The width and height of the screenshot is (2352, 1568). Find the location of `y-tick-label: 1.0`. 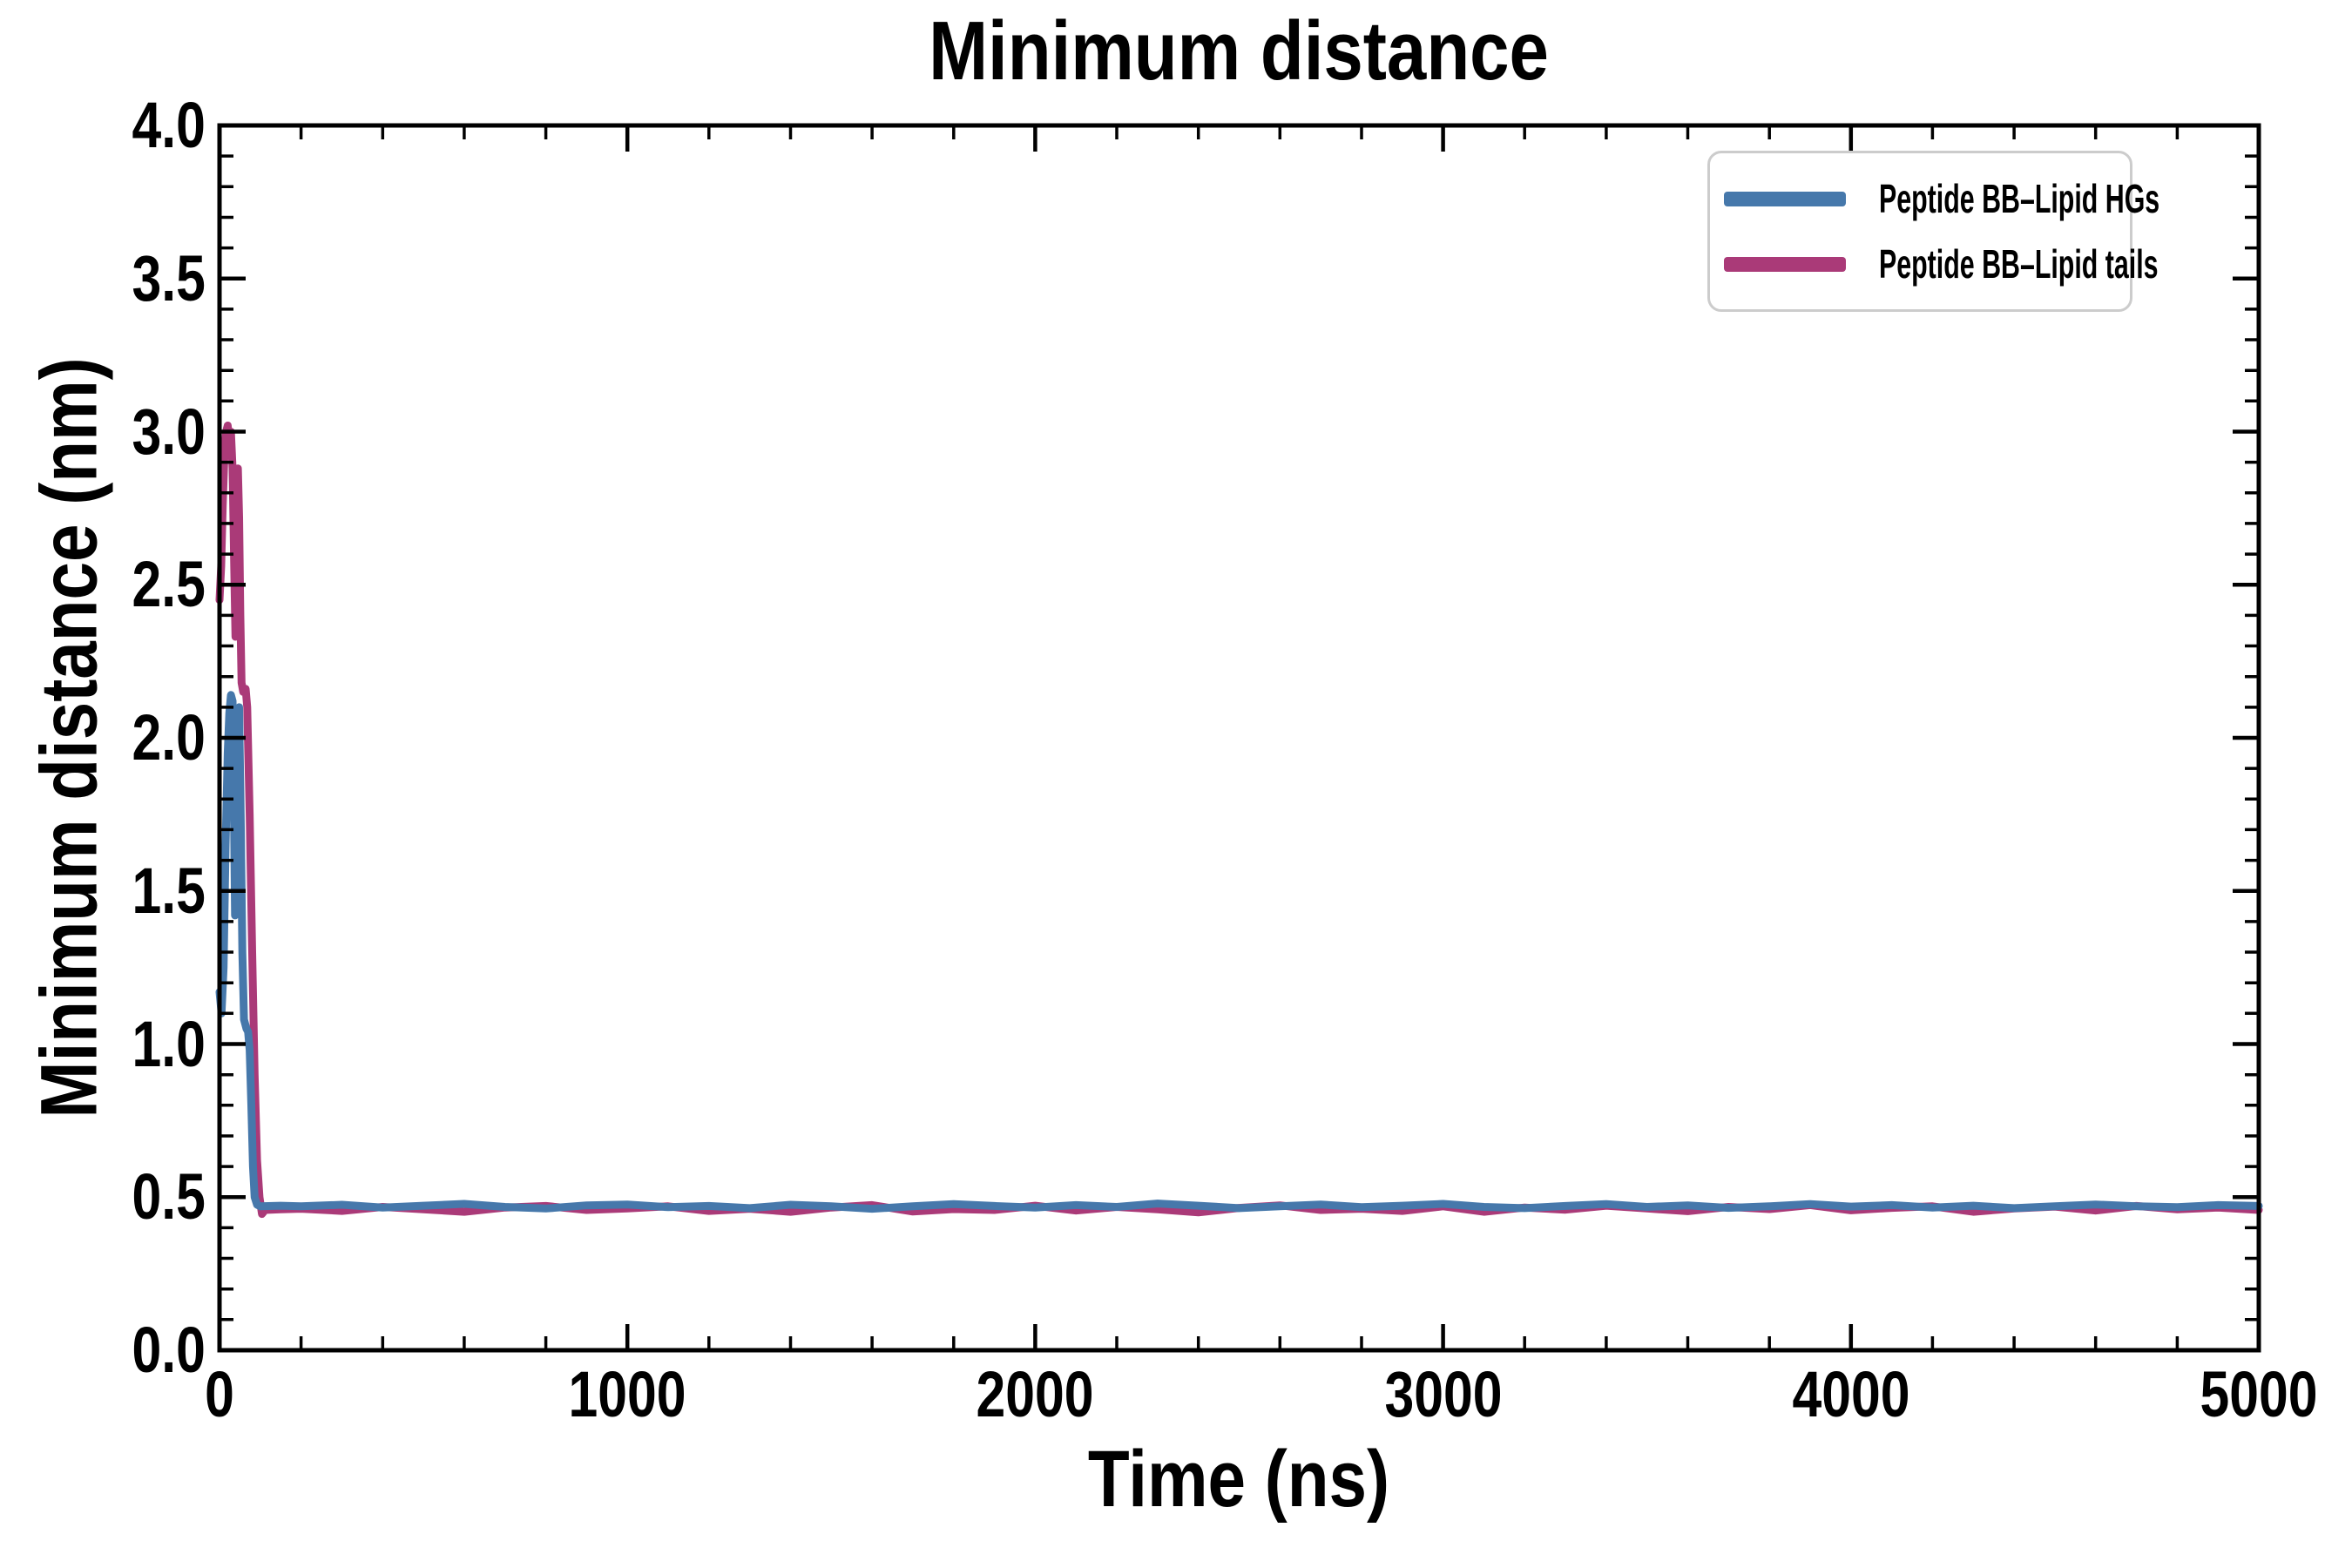

y-tick-label: 1.0 is located at coordinates (120, 1044).